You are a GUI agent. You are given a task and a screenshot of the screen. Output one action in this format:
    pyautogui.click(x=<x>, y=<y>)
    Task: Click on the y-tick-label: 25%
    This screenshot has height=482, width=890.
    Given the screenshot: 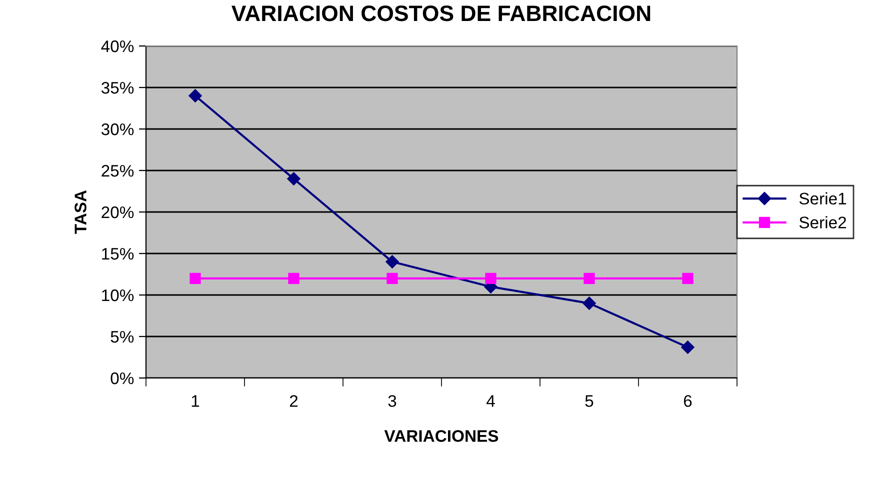 What is the action you would take?
    pyautogui.click(x=118, y=170)
    